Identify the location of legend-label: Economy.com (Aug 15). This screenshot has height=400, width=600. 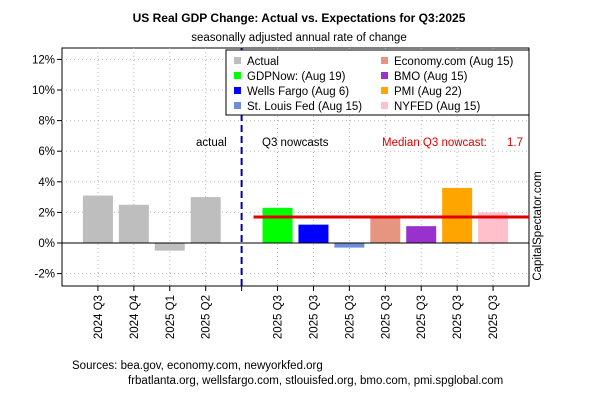
(453, 62).